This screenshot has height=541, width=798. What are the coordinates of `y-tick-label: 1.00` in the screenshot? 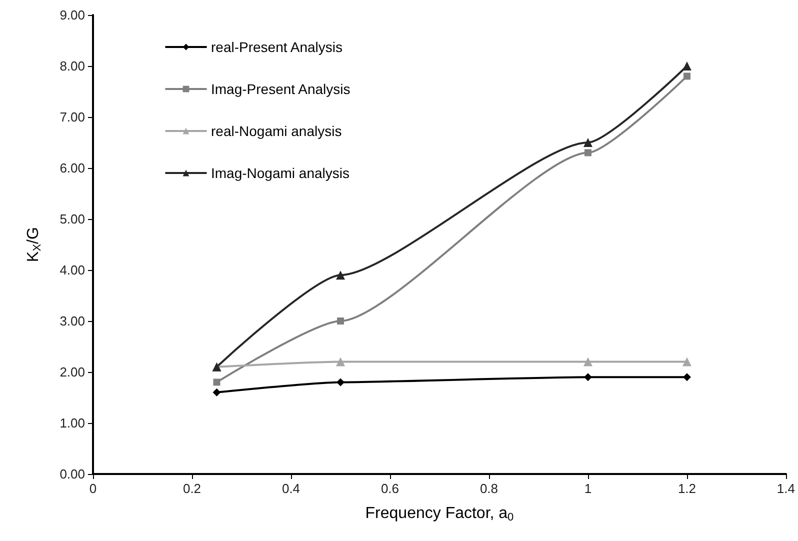 It's located at (72, 423).